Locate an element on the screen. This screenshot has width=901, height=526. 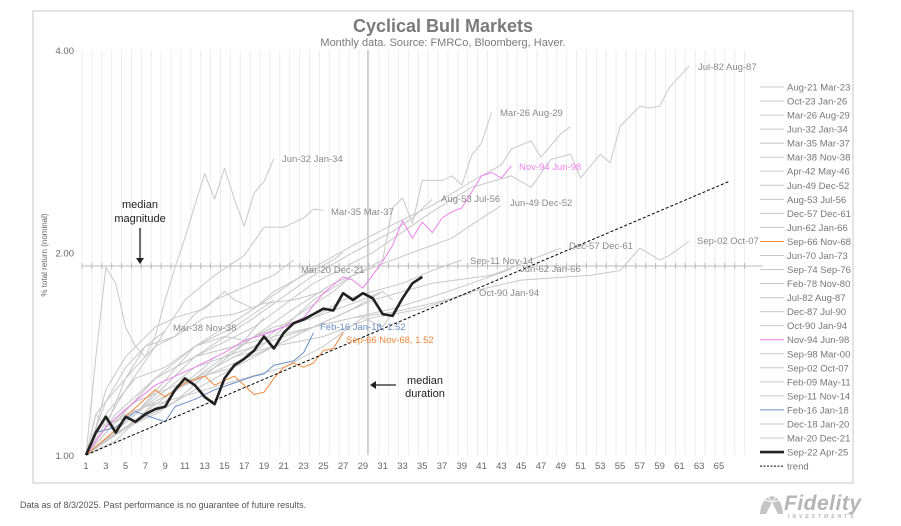
legend-item: Mar-38 Nov-38 is located at coordinates (805, 158).